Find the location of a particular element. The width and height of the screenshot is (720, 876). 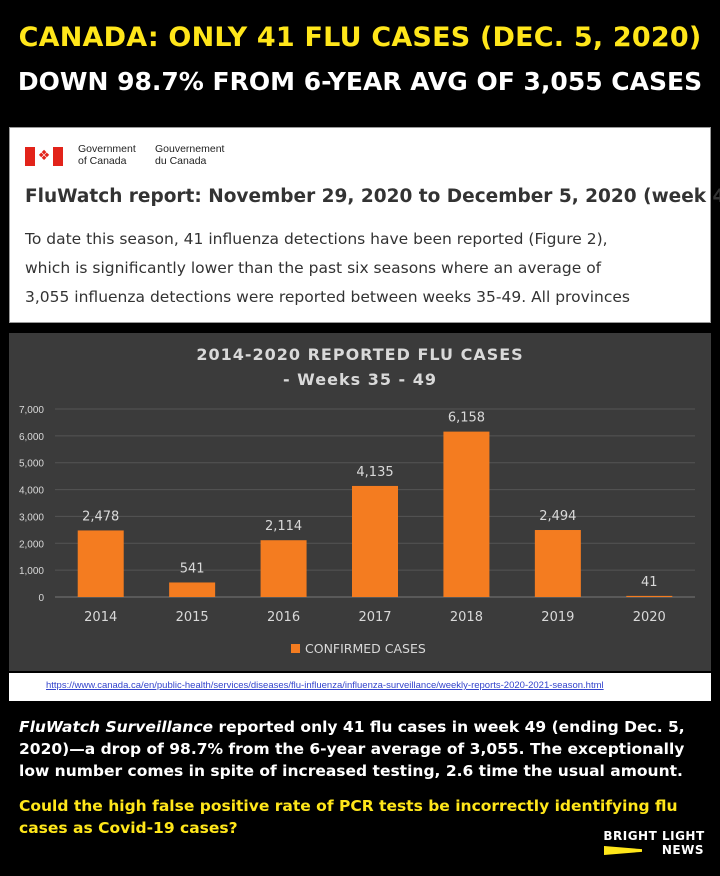

data-label: 6,158 is located at coordinates (466, 418).